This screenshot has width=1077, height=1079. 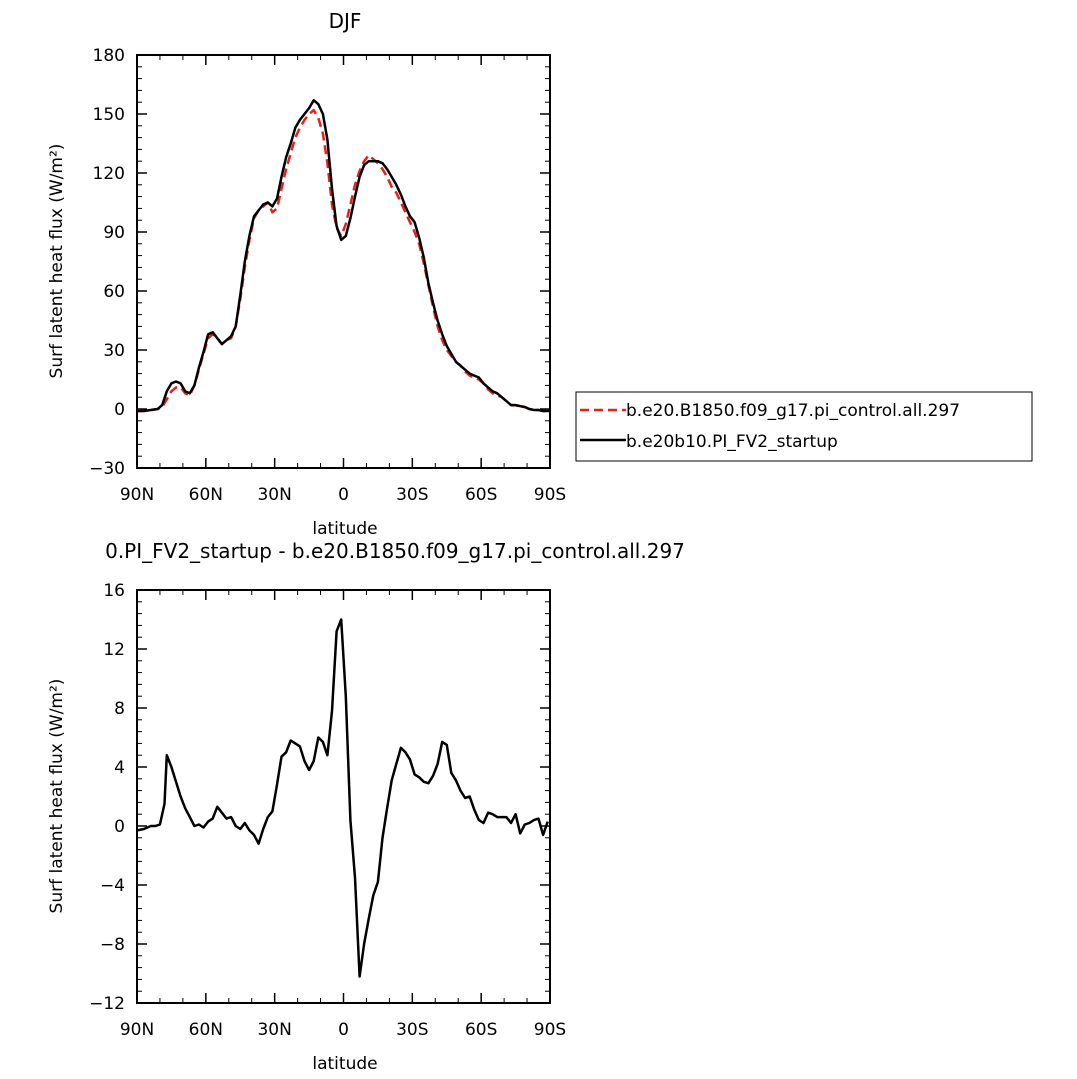 What do you see at coordinates (57, 796) in the screenshot?
I see `y-axis-label-difference: Surf latent heat flux (W/m²)` at bounding box center [57, 796].